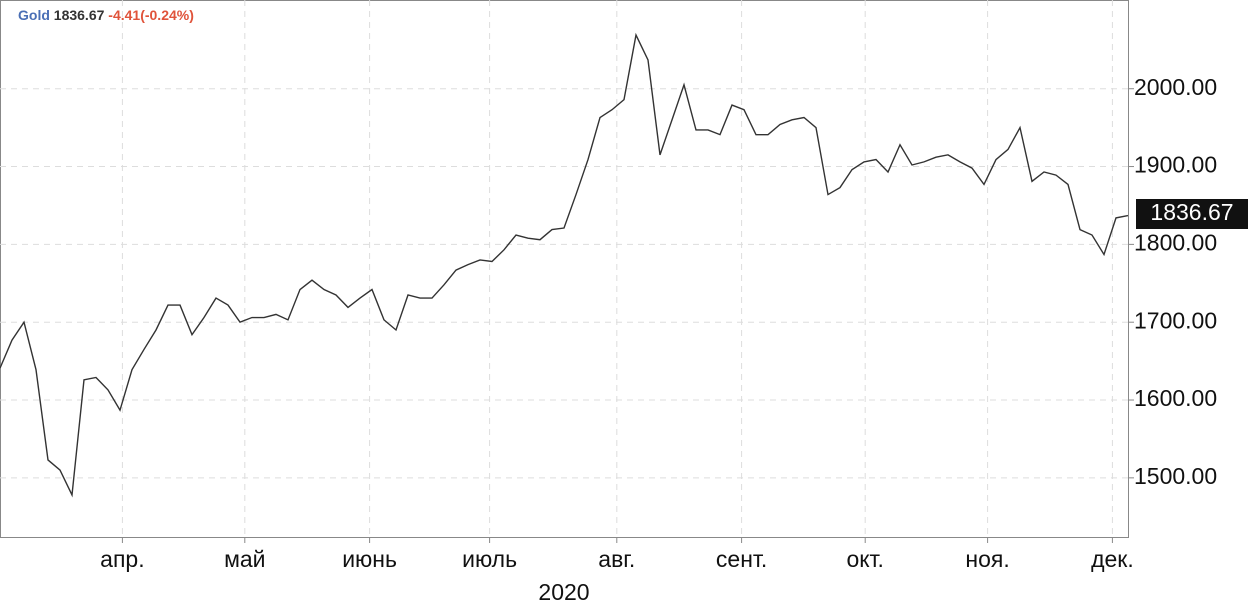 The image size is (1250, 605). I want to click on price: 1836.67, so click(79, 15).